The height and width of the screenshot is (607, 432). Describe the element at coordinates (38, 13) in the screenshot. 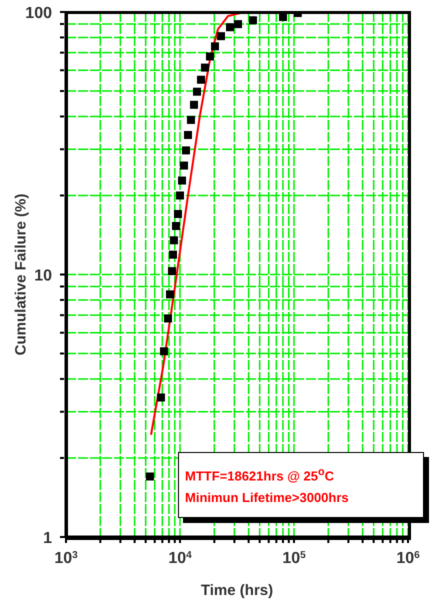

I see `y-tick-label: 100` at that location.